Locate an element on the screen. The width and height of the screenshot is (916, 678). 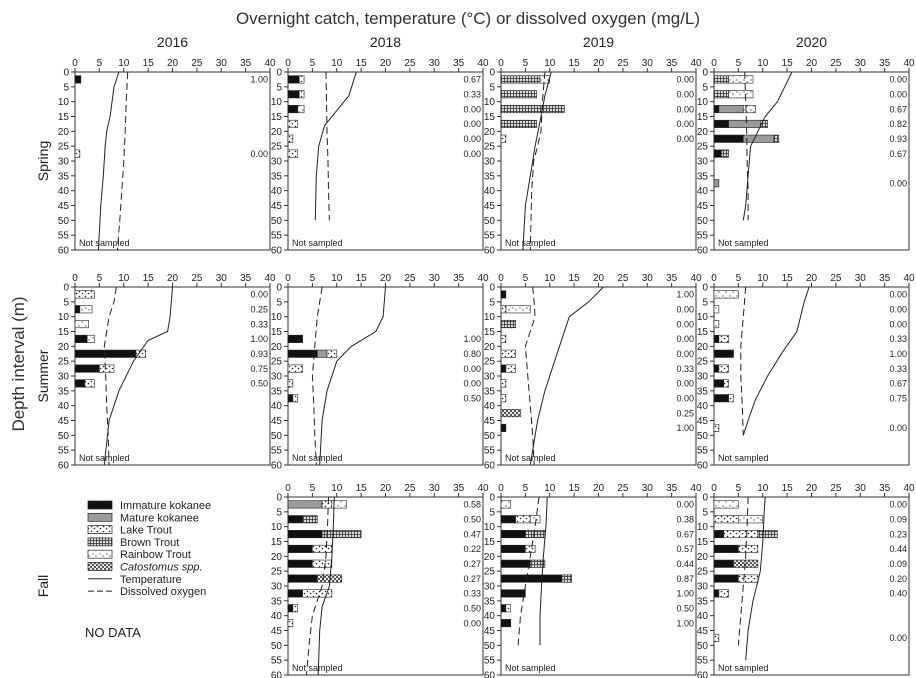
x-tick-label: 15 is located at coordinates (575, 63).